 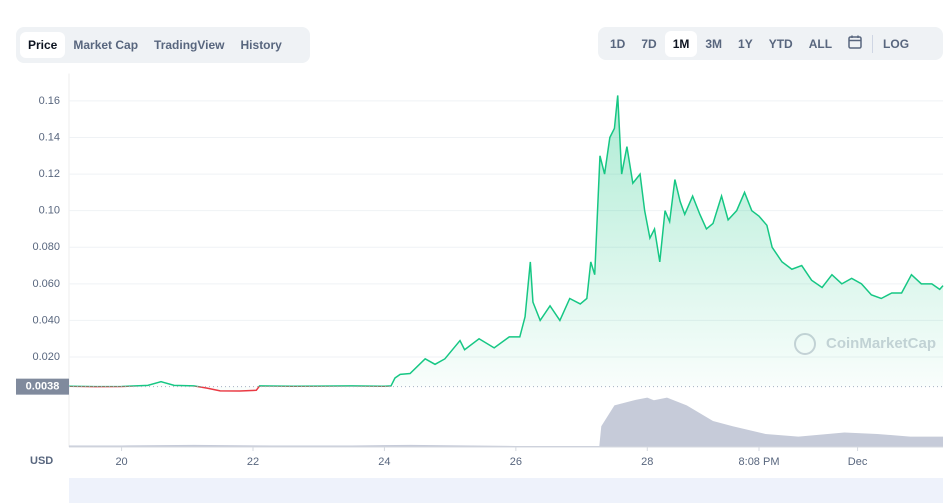 I want to click on calendar-icon, so click(x=855, y=42).